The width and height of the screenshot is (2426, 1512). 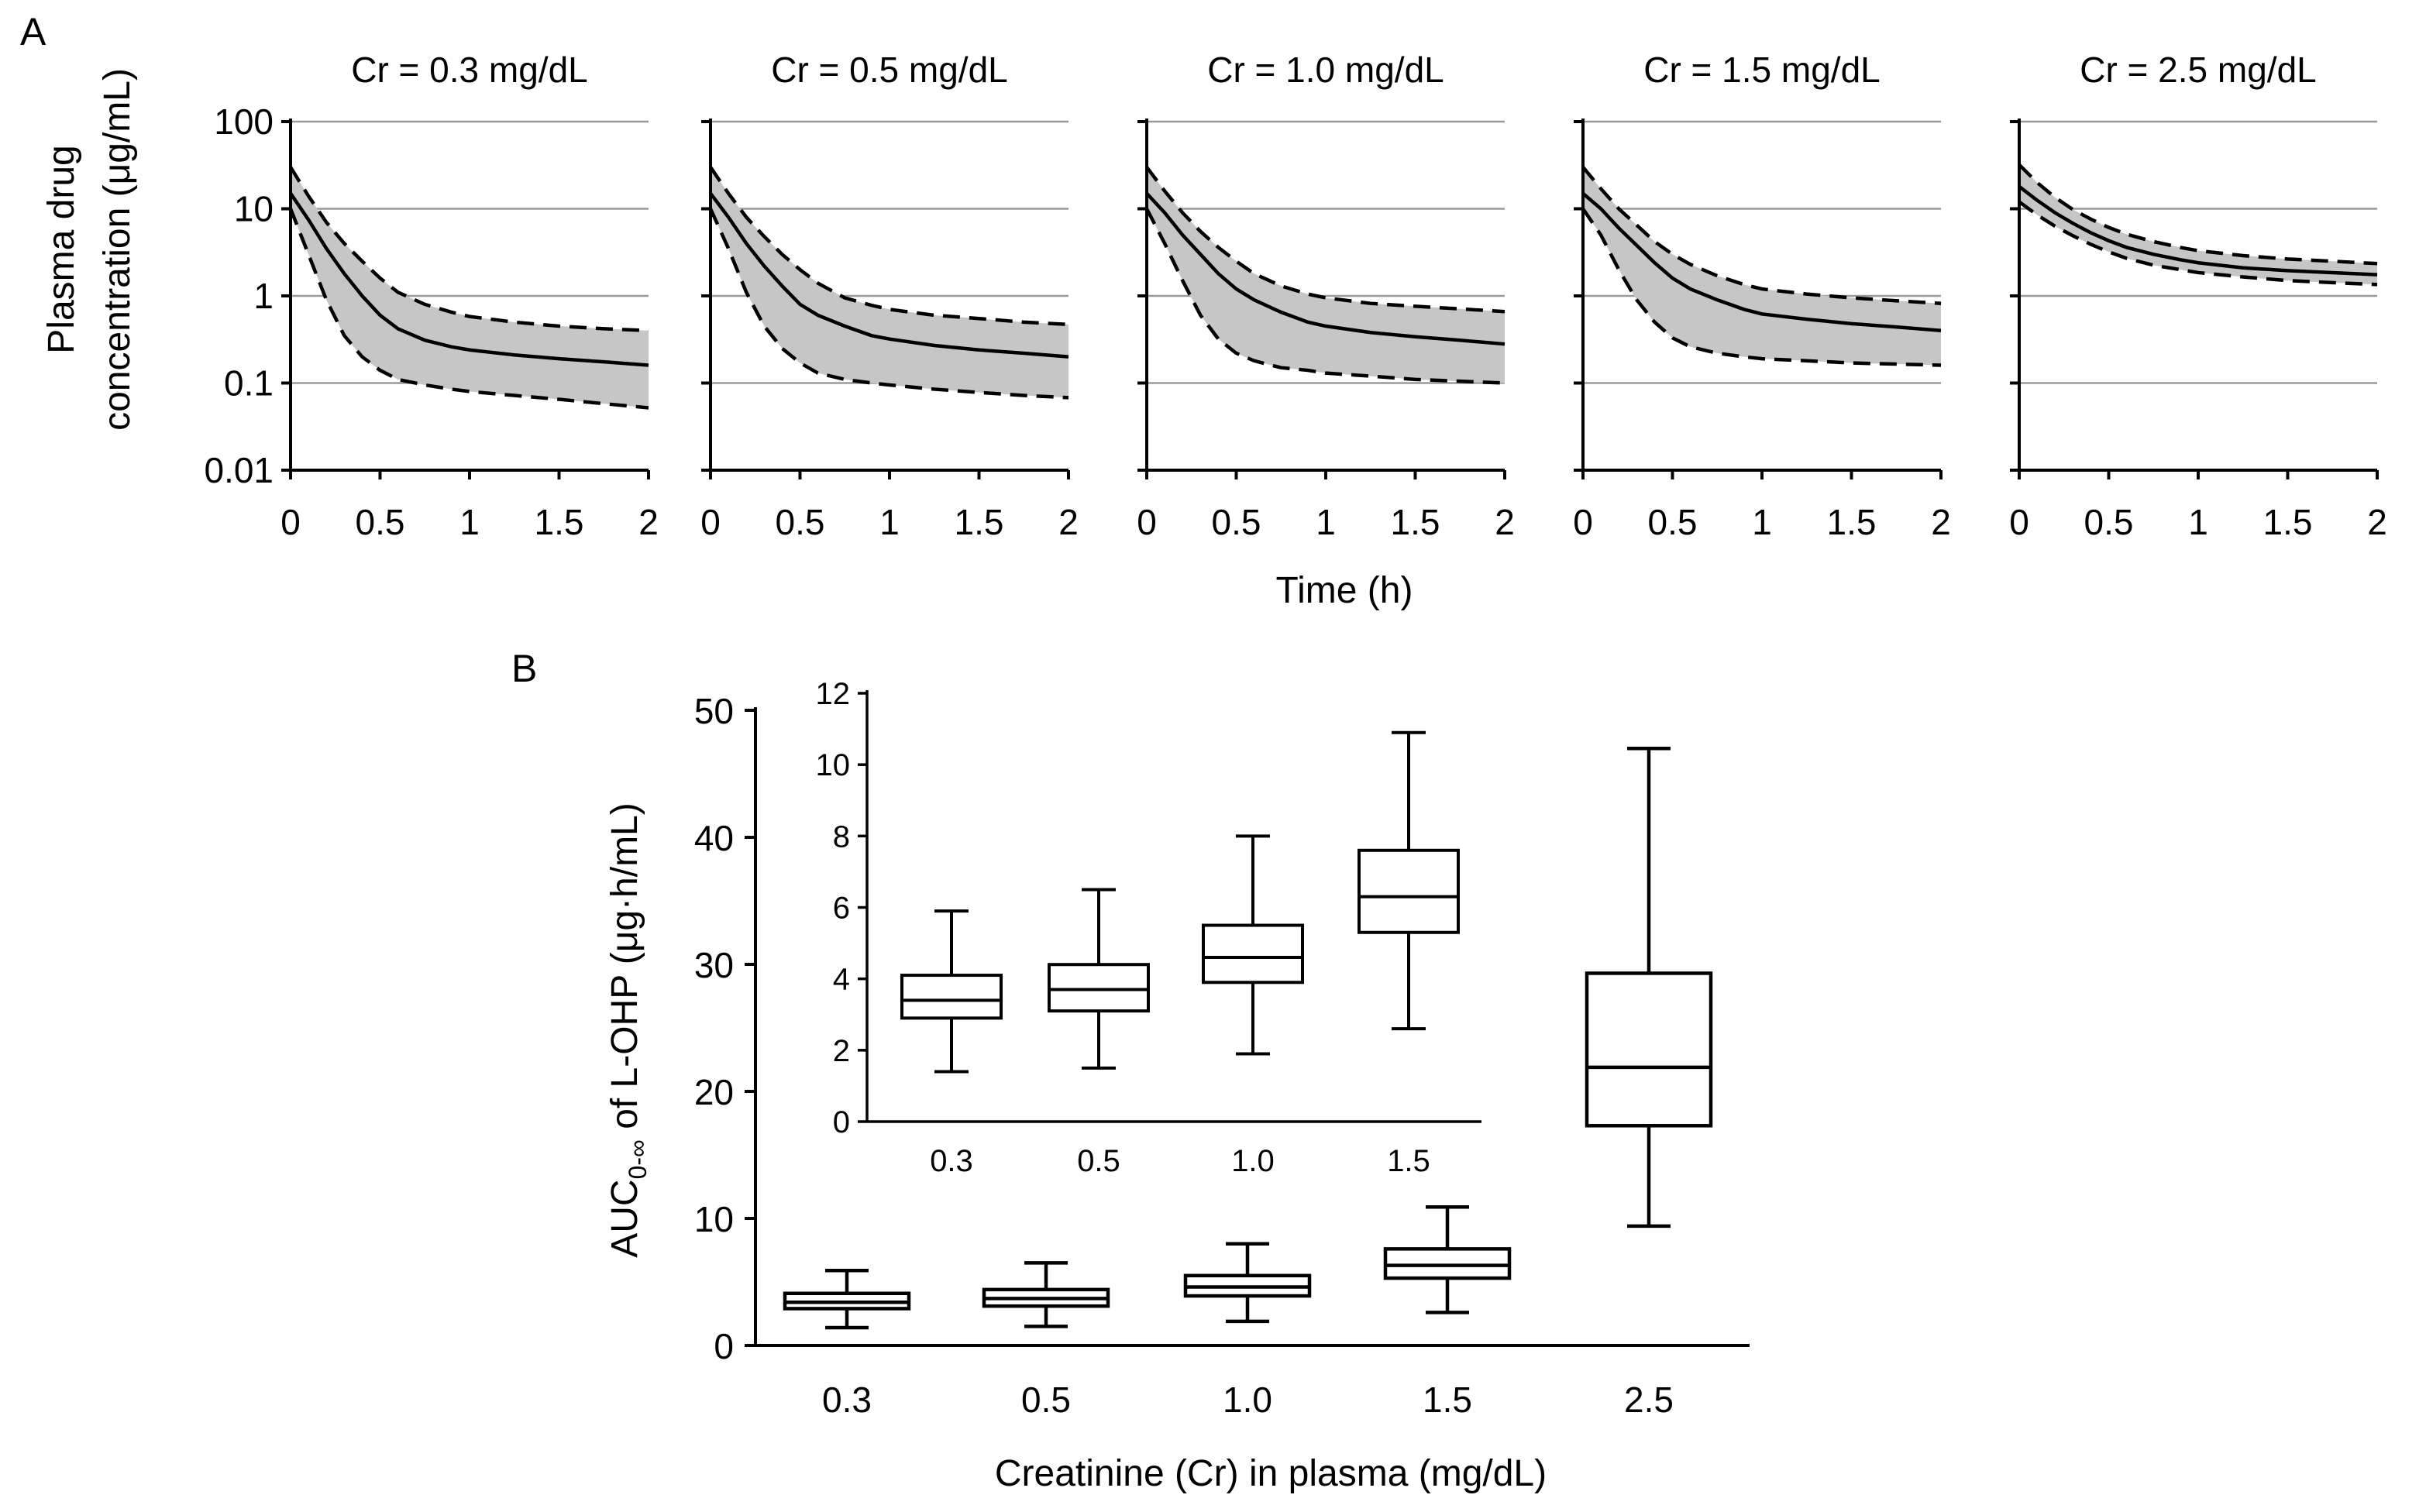 I want to click on inset-y-tick-label: 10, so click(x=833, y=765).